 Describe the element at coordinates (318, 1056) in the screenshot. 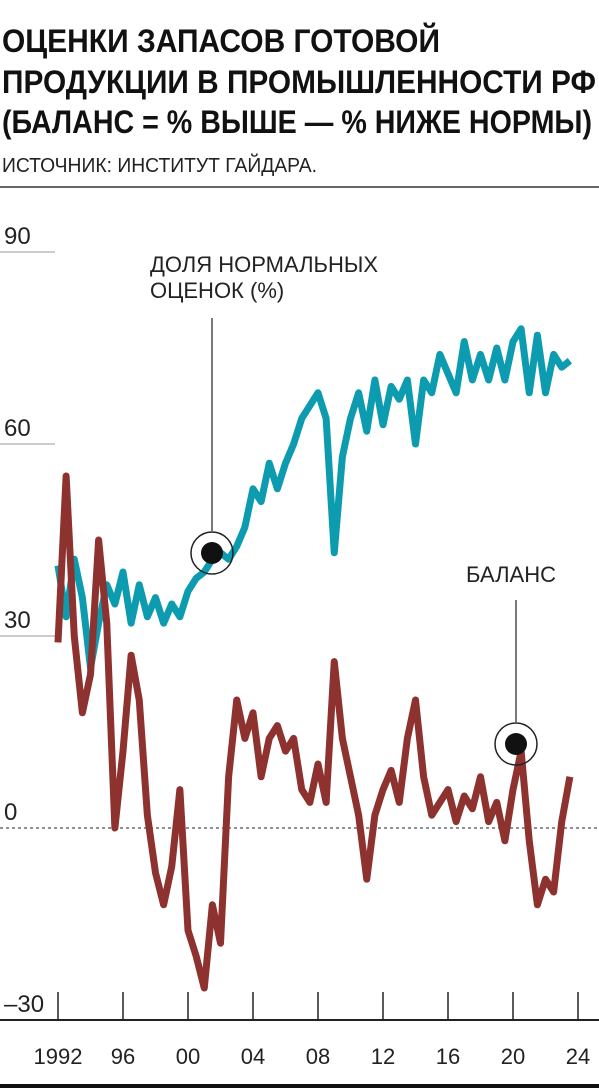

I see `x-tick-label: 08` at that location.